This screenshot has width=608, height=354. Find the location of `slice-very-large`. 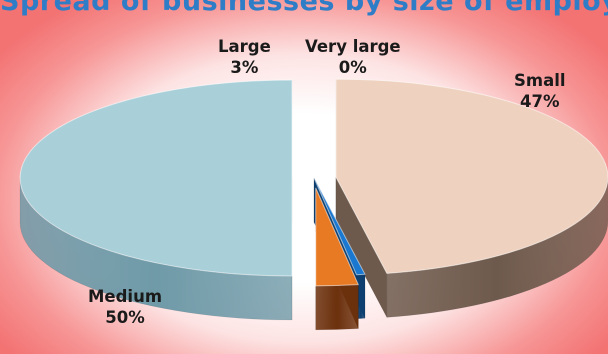

slice-very-large is located at coordinates (339, 226).